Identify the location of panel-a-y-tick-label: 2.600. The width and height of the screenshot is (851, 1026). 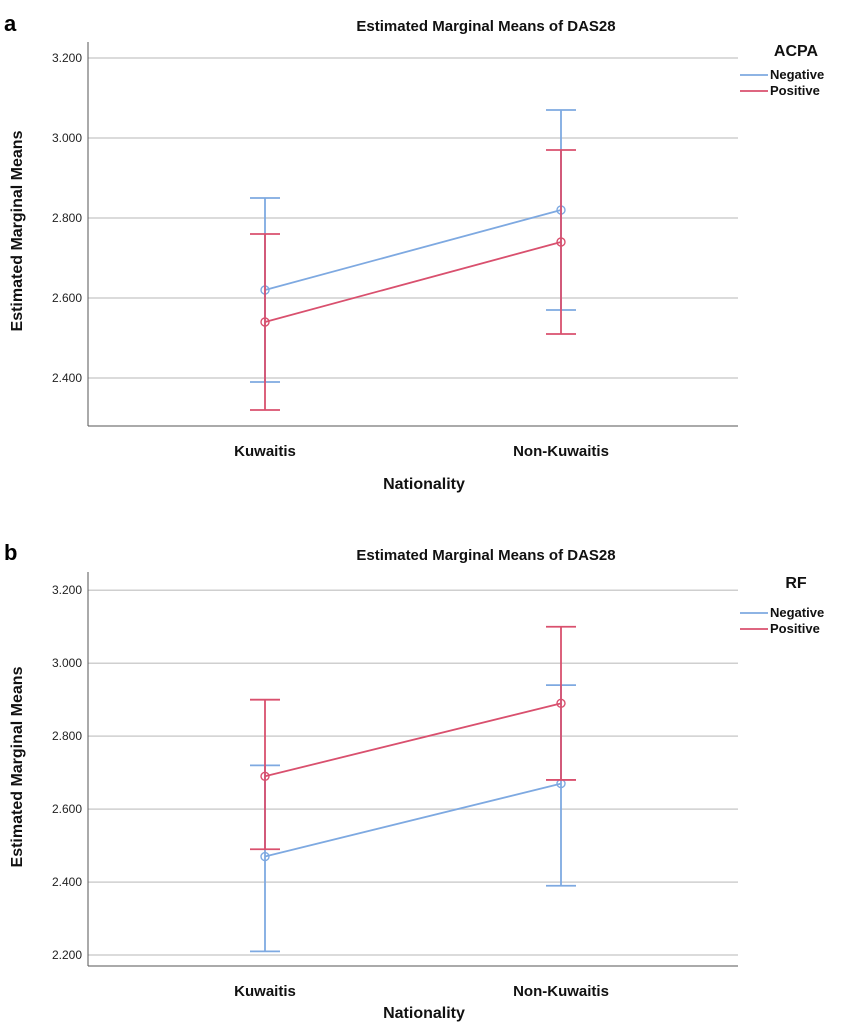
(67, 298).